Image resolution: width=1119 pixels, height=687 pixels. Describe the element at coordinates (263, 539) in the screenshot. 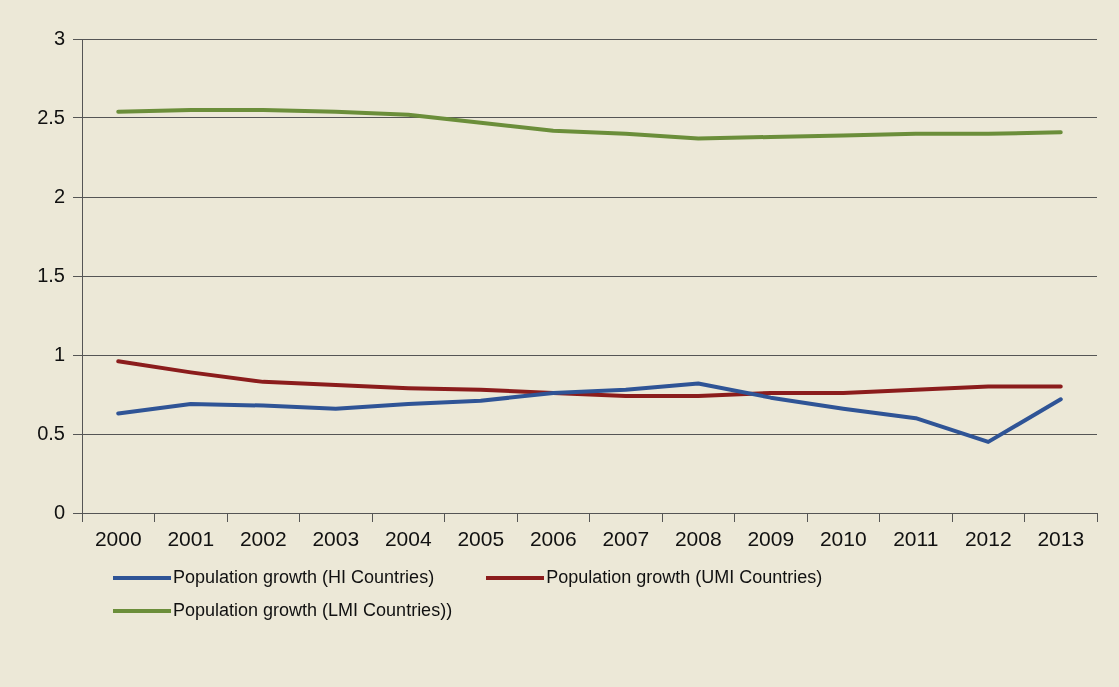

I see `x-tick-label: 2002` at that location.